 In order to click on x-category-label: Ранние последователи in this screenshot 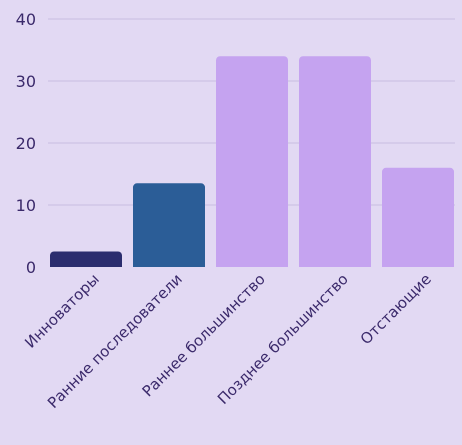, I will do `click(115, 341)`.